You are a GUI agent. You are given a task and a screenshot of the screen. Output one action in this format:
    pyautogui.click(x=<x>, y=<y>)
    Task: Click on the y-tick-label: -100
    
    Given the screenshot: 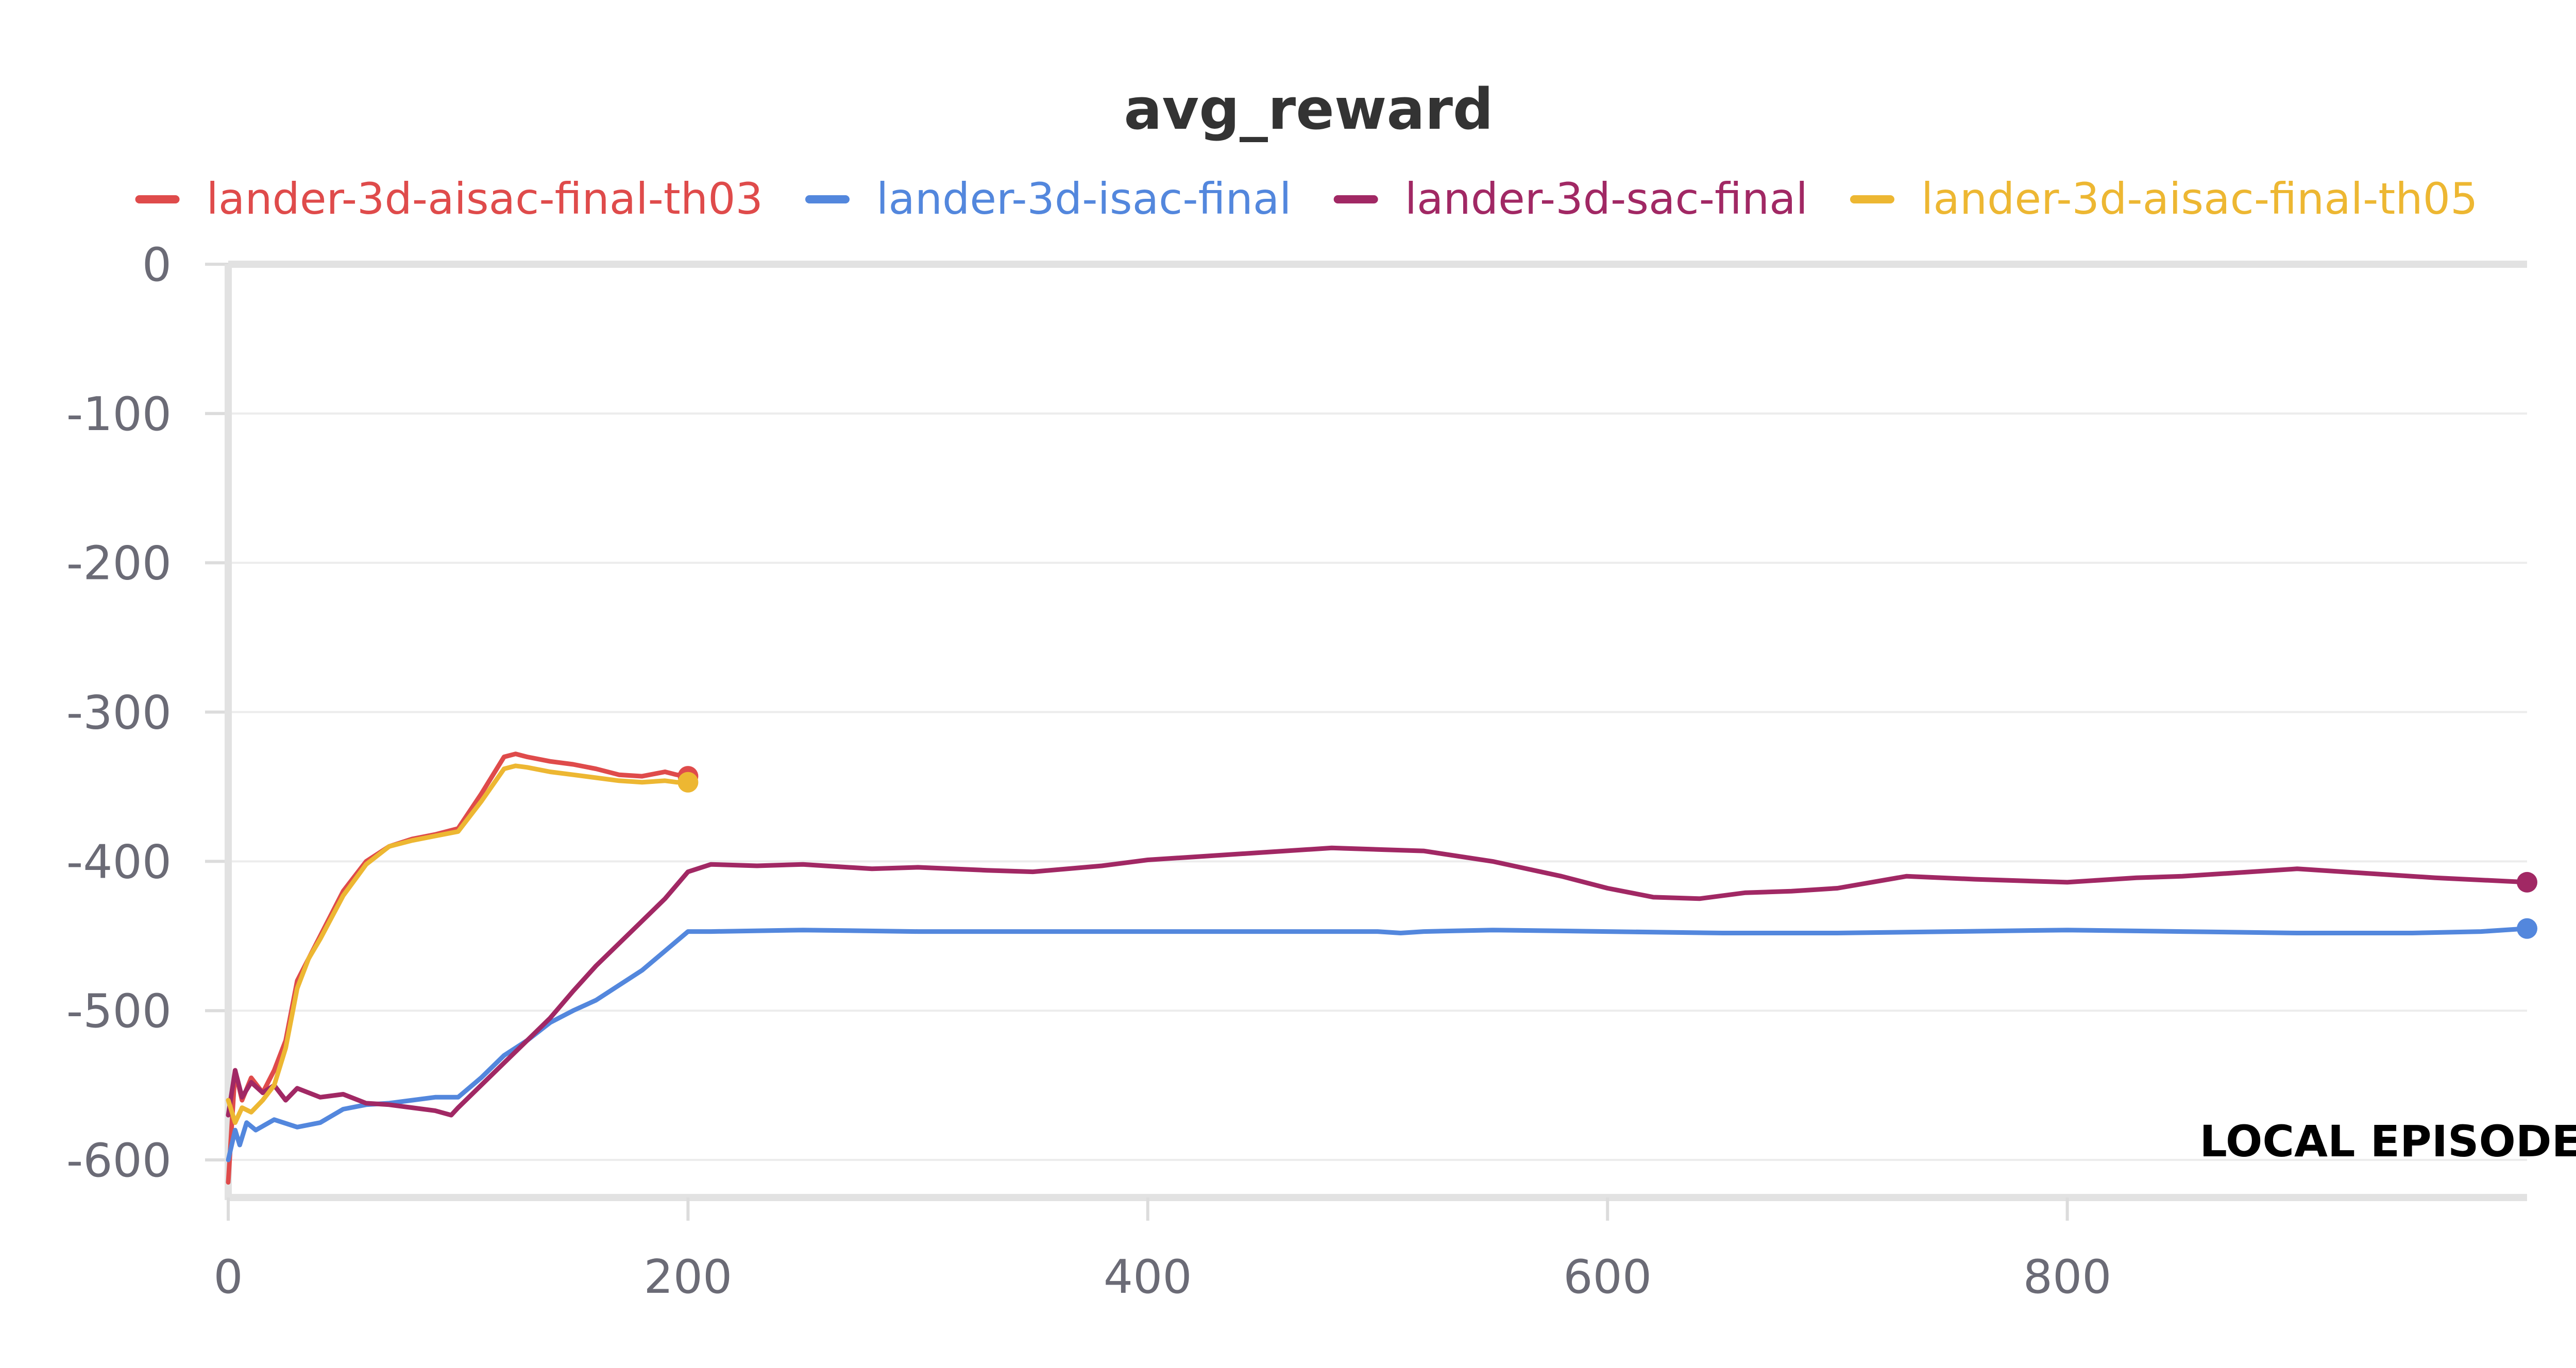 What is the action you would take?
    pyautogui.click(x=119, y=414)
    